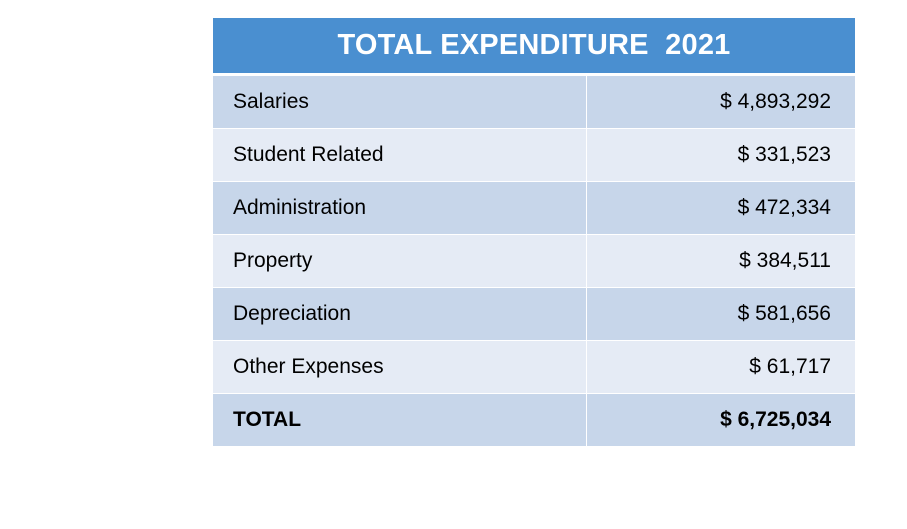 The height and width of the screenshot is (529, 907). What do you see at coordinates (400, 208) in the screenshot?
I see `row-label: Administration` at bounding box center [400, 208].